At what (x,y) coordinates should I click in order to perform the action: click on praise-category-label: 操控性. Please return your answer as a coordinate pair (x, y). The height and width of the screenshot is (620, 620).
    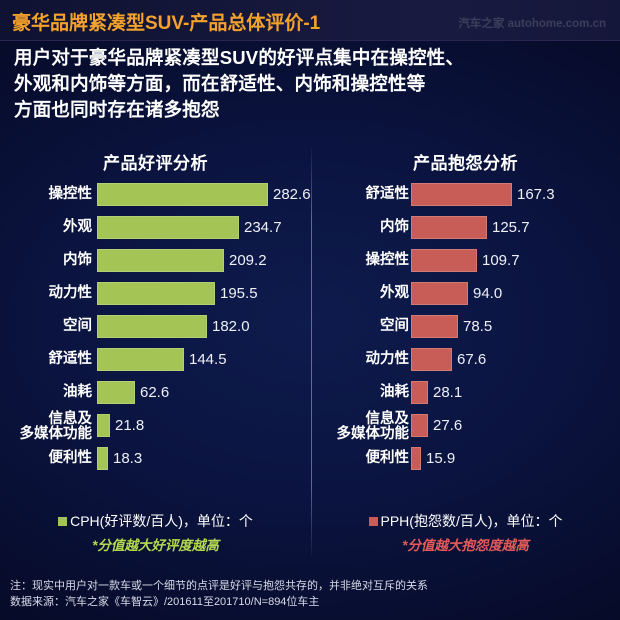
    Looking at the image, I should click on (70, 194).